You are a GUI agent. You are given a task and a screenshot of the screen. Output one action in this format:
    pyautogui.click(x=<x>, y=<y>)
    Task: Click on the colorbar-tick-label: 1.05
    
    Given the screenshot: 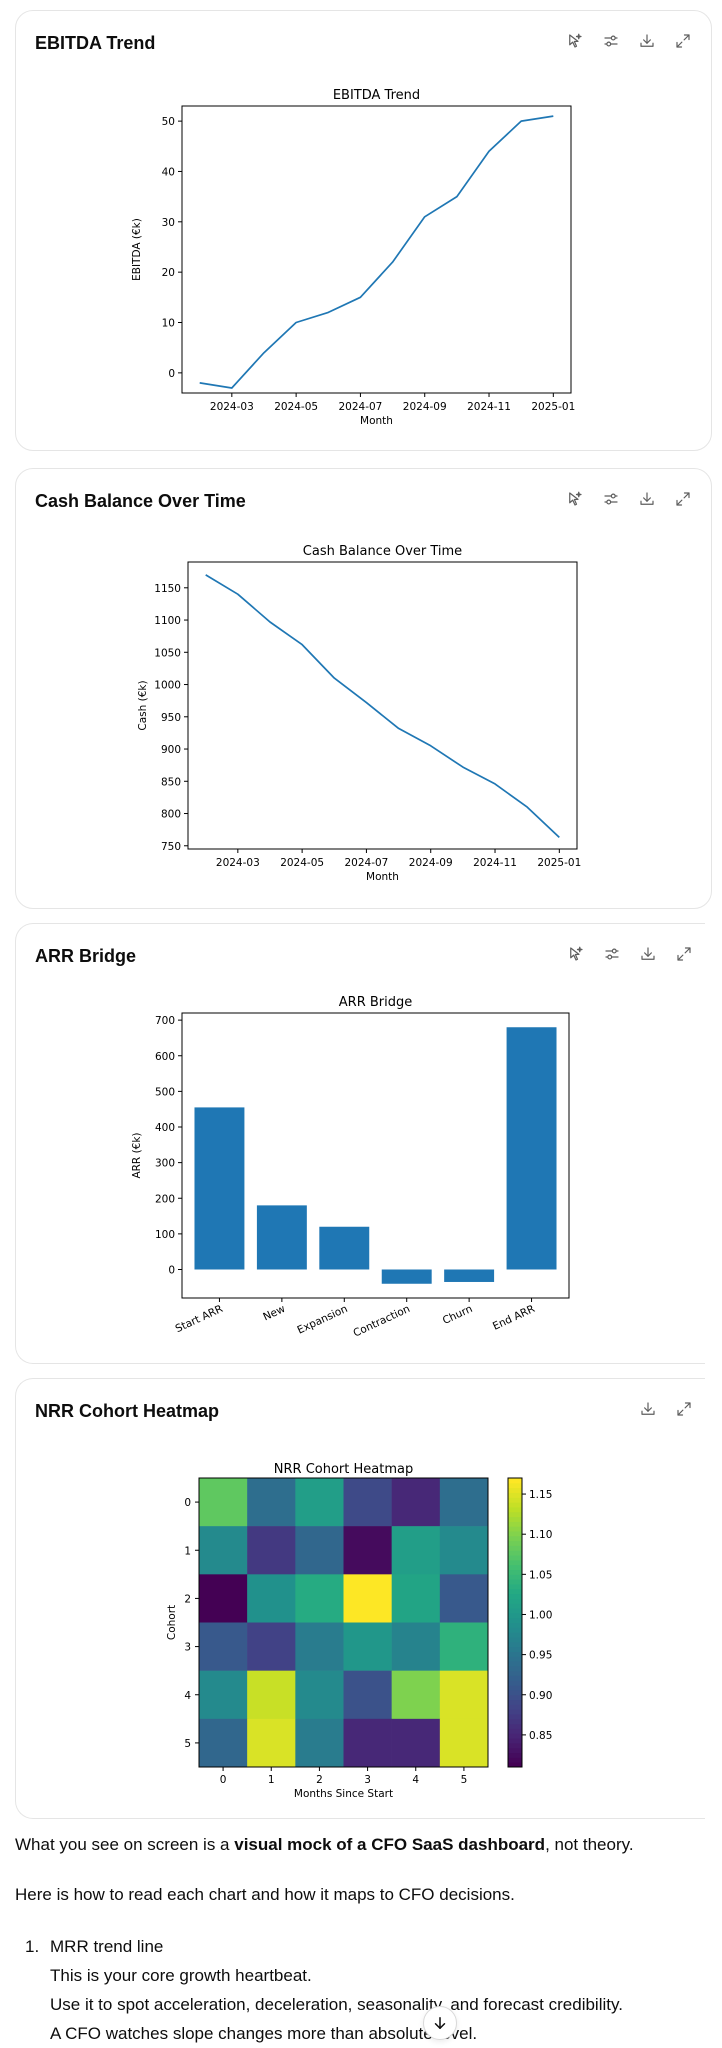 What is the action you would take?
    pyautogui.click(x=540, y=1575)
    